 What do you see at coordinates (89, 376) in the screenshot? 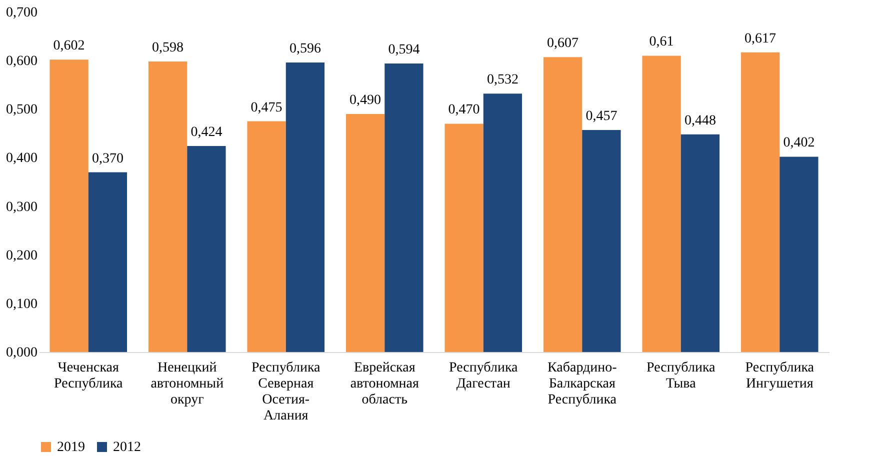
I see `x-tick-label: Чеченская Республика` at bounding box center [89, 376].